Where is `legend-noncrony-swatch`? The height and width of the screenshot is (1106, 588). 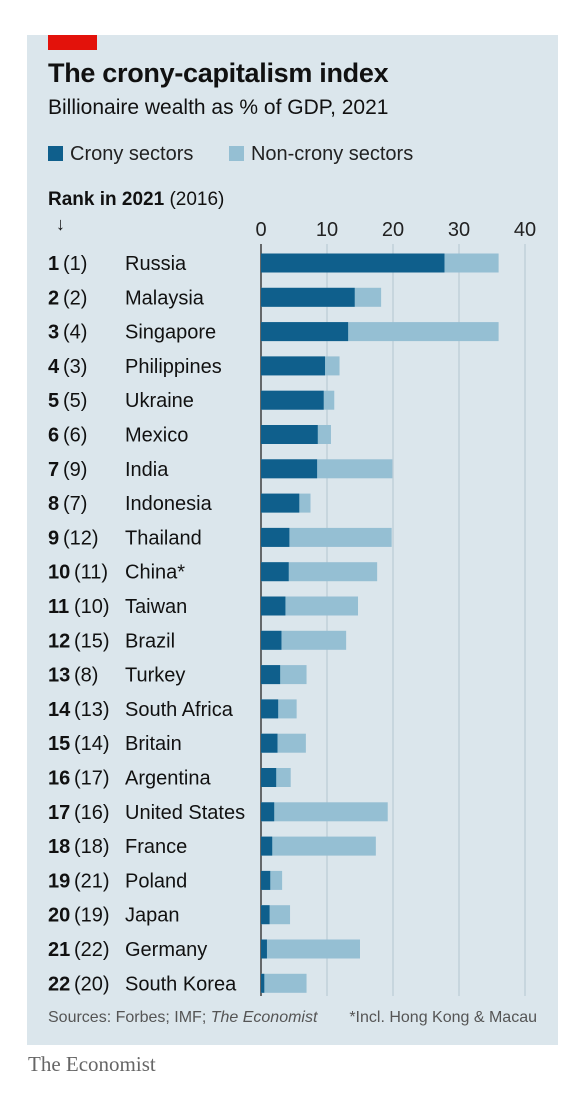
legend-noncrony-swatch is located at coordinates (236, 153).